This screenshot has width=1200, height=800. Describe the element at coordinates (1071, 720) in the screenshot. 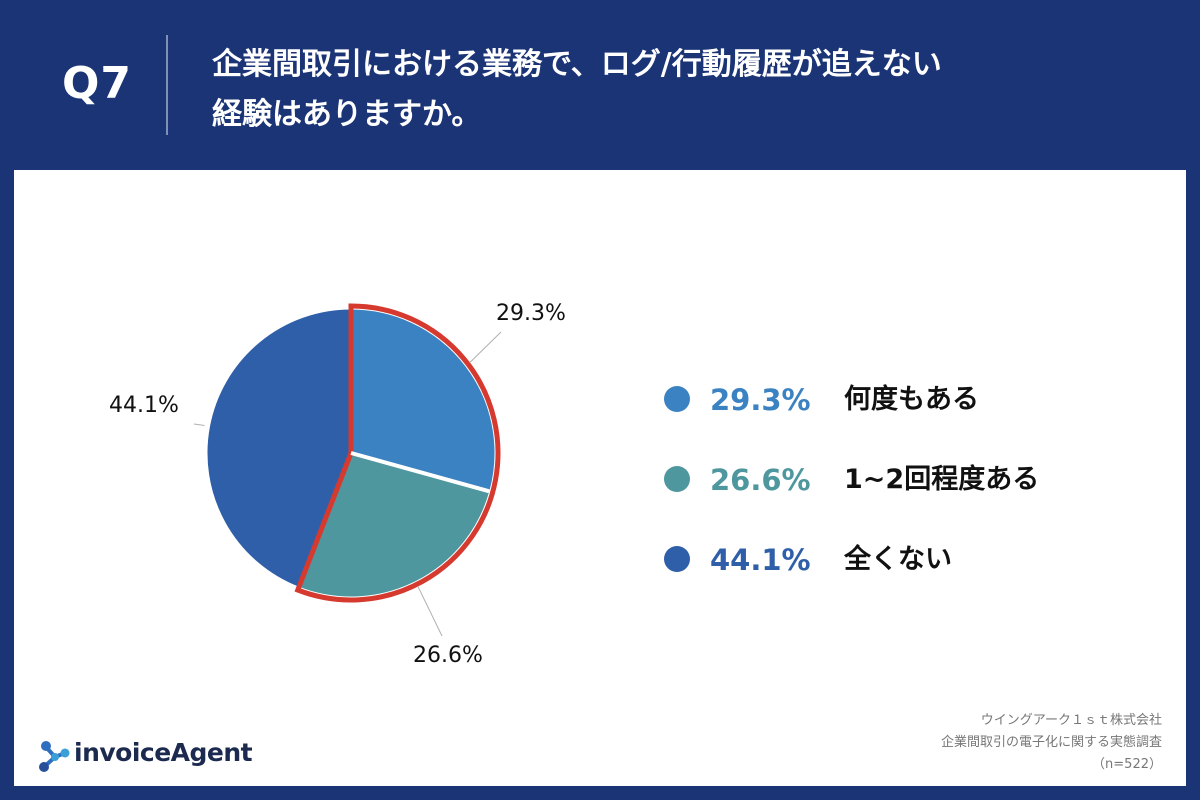

I see `credit-company: ウイングアーク１ｓｔ株式会社` at that location.